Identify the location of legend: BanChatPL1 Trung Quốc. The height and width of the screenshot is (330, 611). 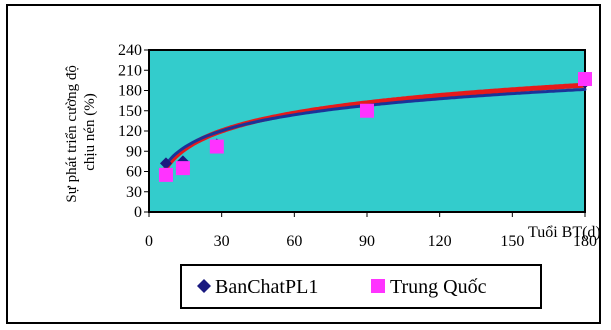
(361, 286).